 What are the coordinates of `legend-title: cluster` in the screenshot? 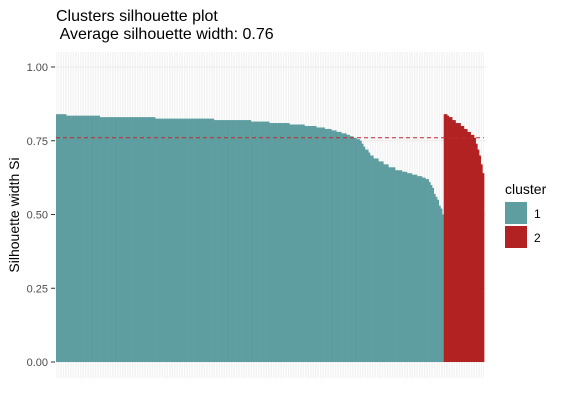 It's located at (526, 189).